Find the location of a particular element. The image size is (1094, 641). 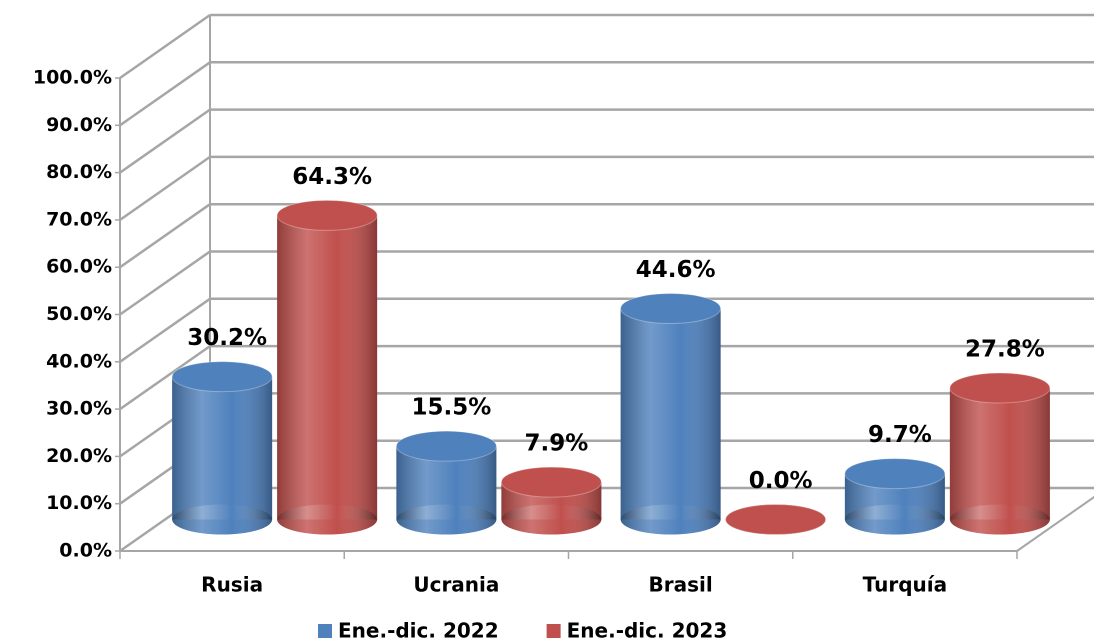

data-label: 30.2% is located at coordinates (227, 338).